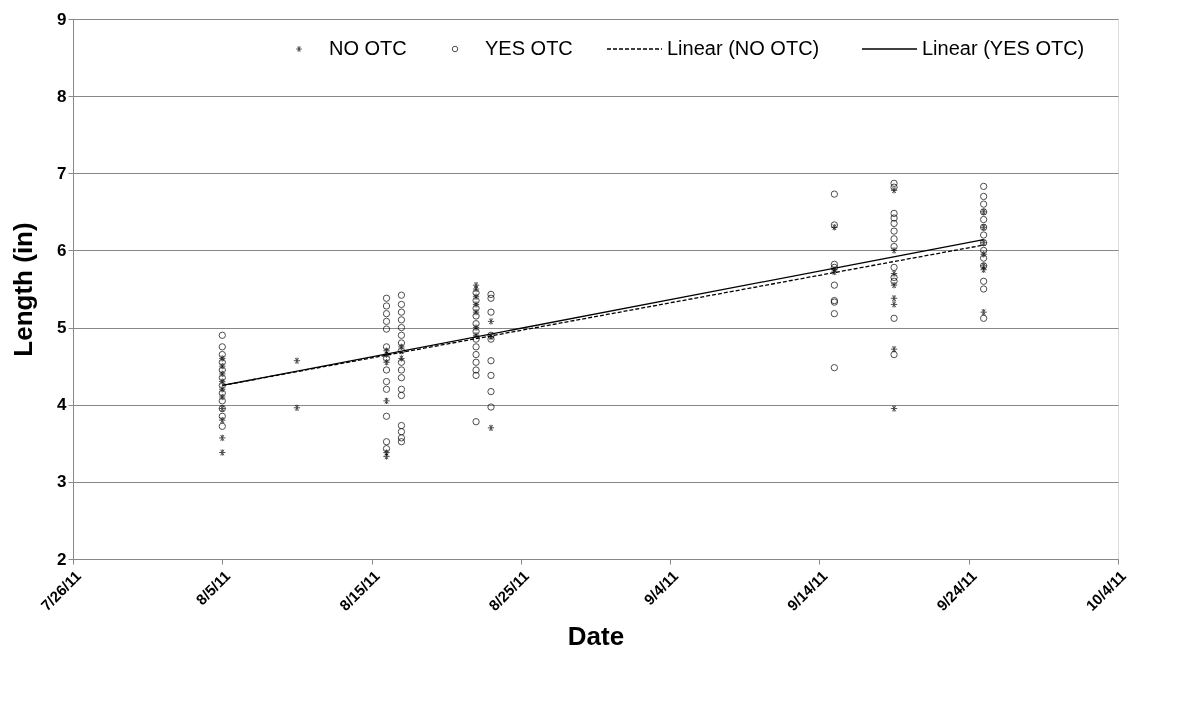 The height and width of the screenshot is (707, 1189). I want to click on x-axis-title: Date, so click(596, 635).